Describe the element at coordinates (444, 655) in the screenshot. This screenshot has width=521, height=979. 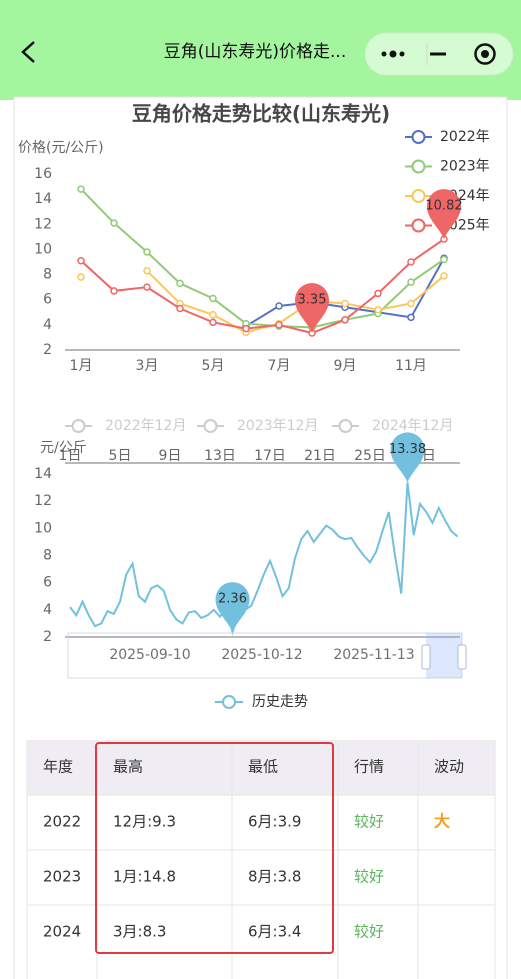
I see `zoom-window` at that location.